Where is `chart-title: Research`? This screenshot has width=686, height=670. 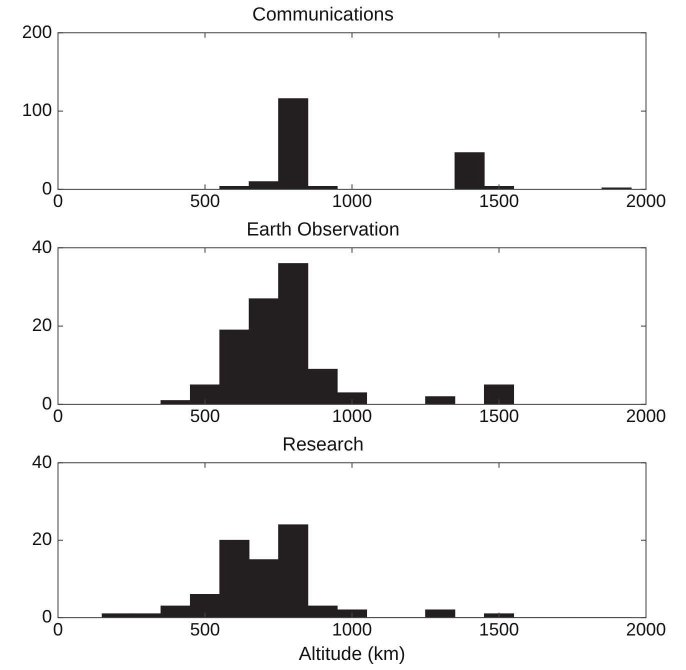
chart-title: Research is located at coordinates (323, 445).